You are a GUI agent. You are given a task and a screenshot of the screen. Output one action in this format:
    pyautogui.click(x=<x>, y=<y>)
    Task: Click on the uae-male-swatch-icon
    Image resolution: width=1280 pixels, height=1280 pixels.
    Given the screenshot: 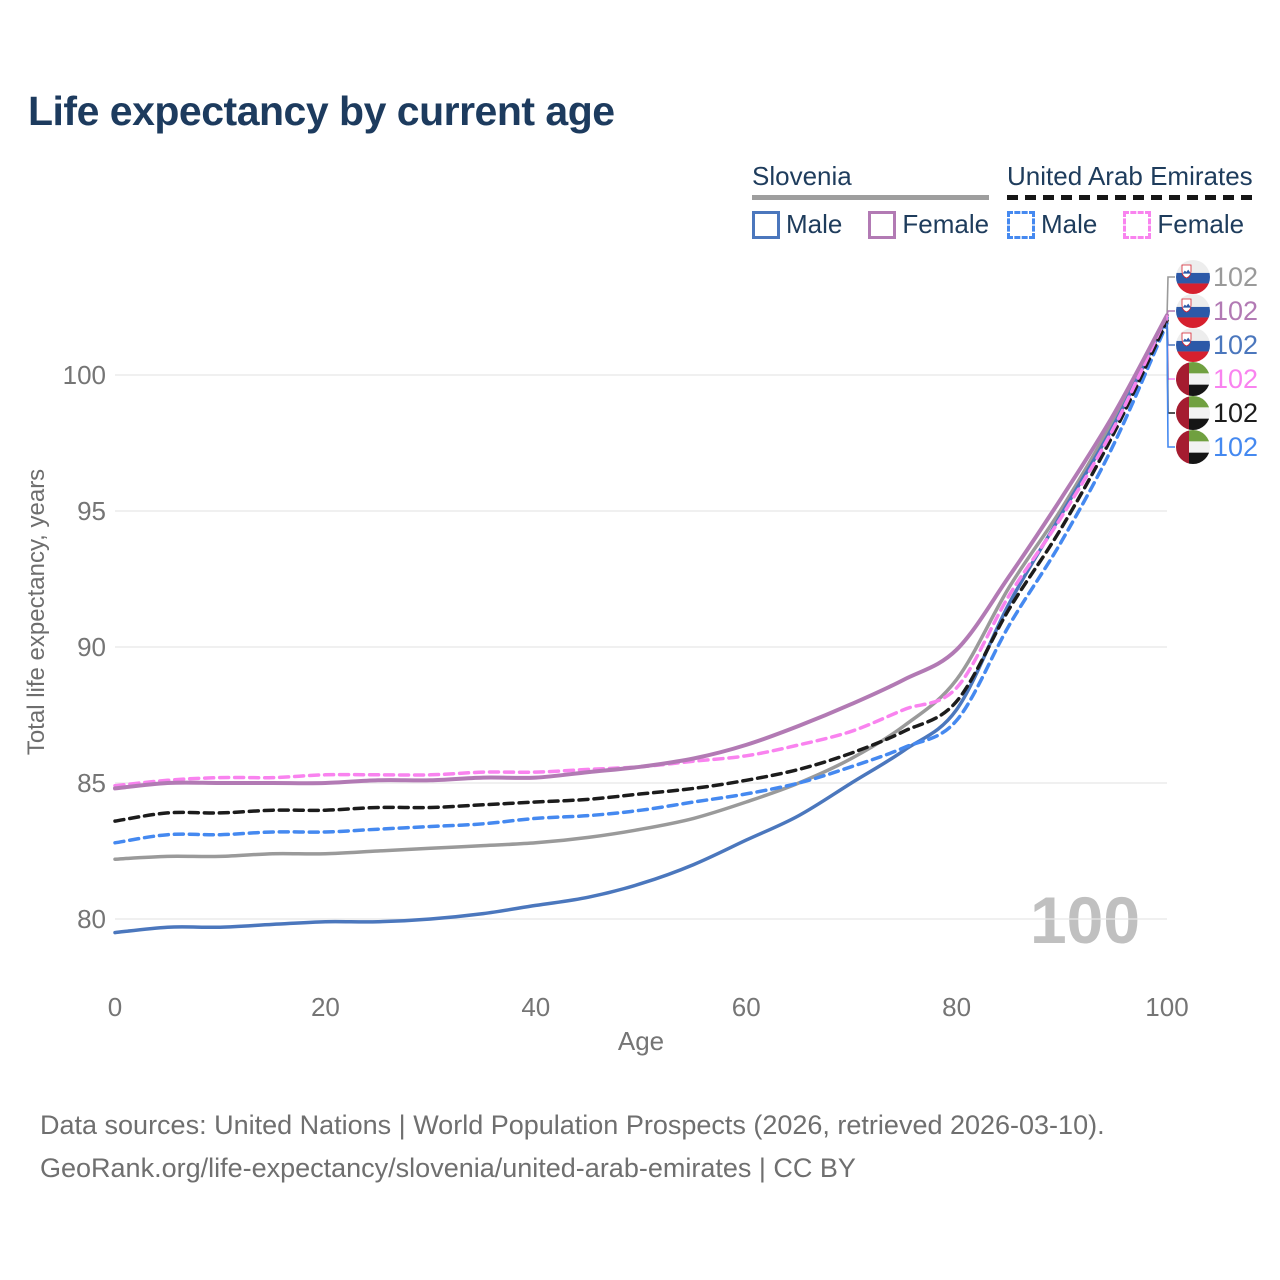 What is the action you would take?
    pyautogui.click(x=1021, y=224)
    